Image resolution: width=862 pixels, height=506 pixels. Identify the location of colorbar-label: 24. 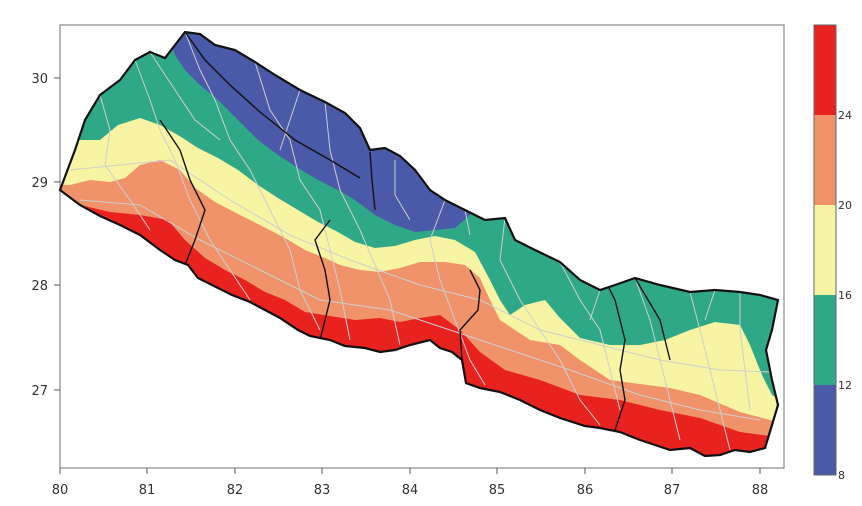
(845, 115).